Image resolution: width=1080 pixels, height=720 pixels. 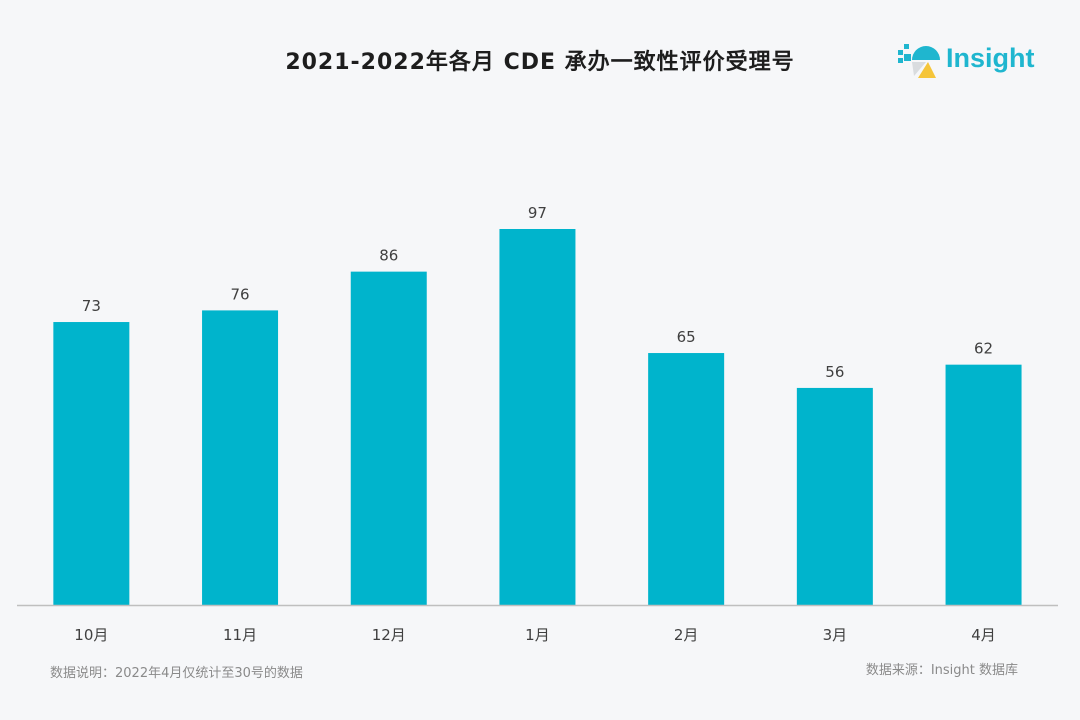 What do you see at coordinates (537, 213) in the screenshot?
I see `data-label: 97` at bounding box center [537, 213].